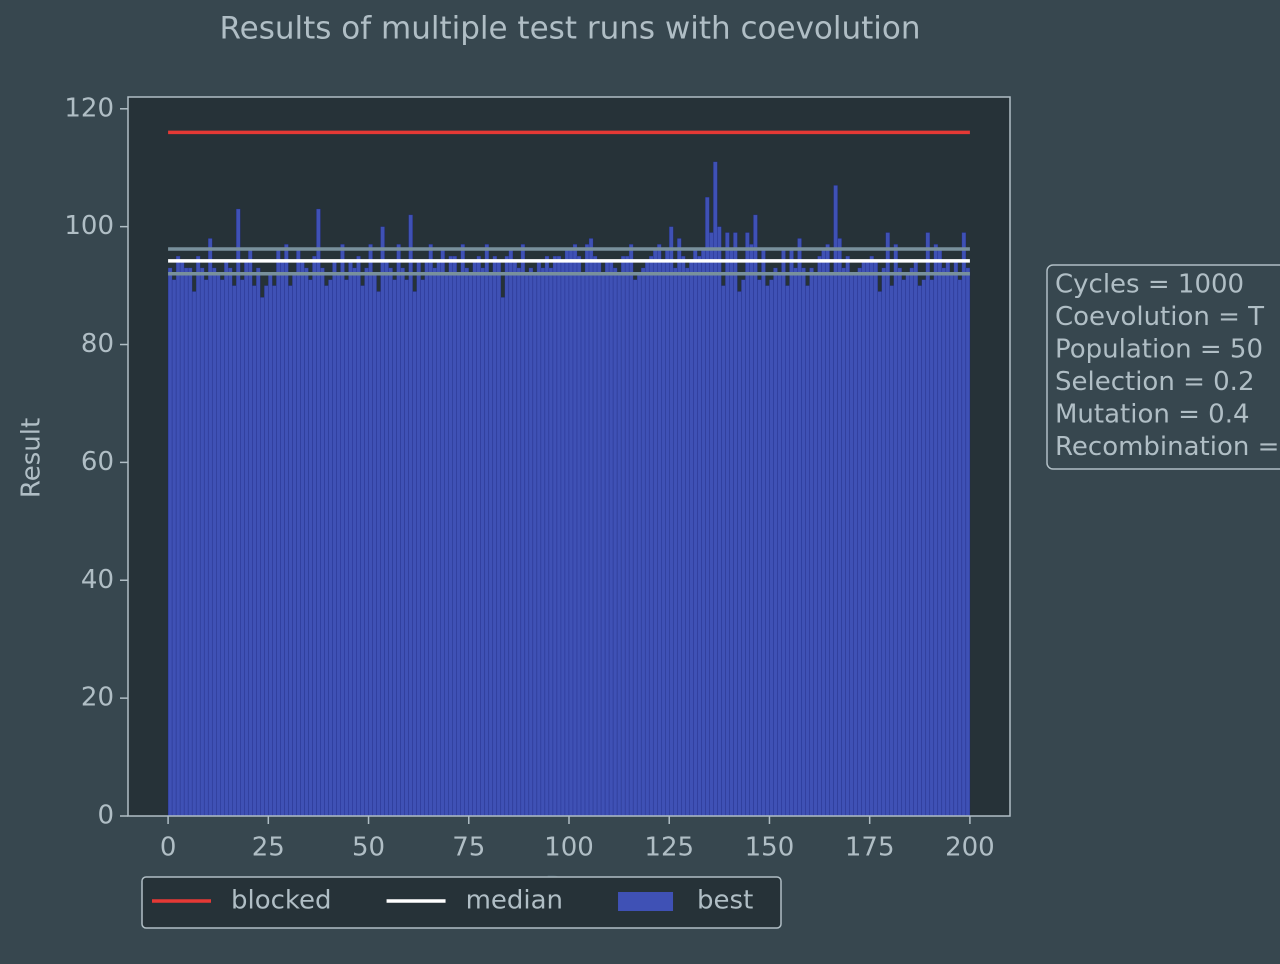 This screenshot has width=1280, height=964. Describe the element at coordinates (646, 901) in the screenshot. I see `legend-swatch` at that location.